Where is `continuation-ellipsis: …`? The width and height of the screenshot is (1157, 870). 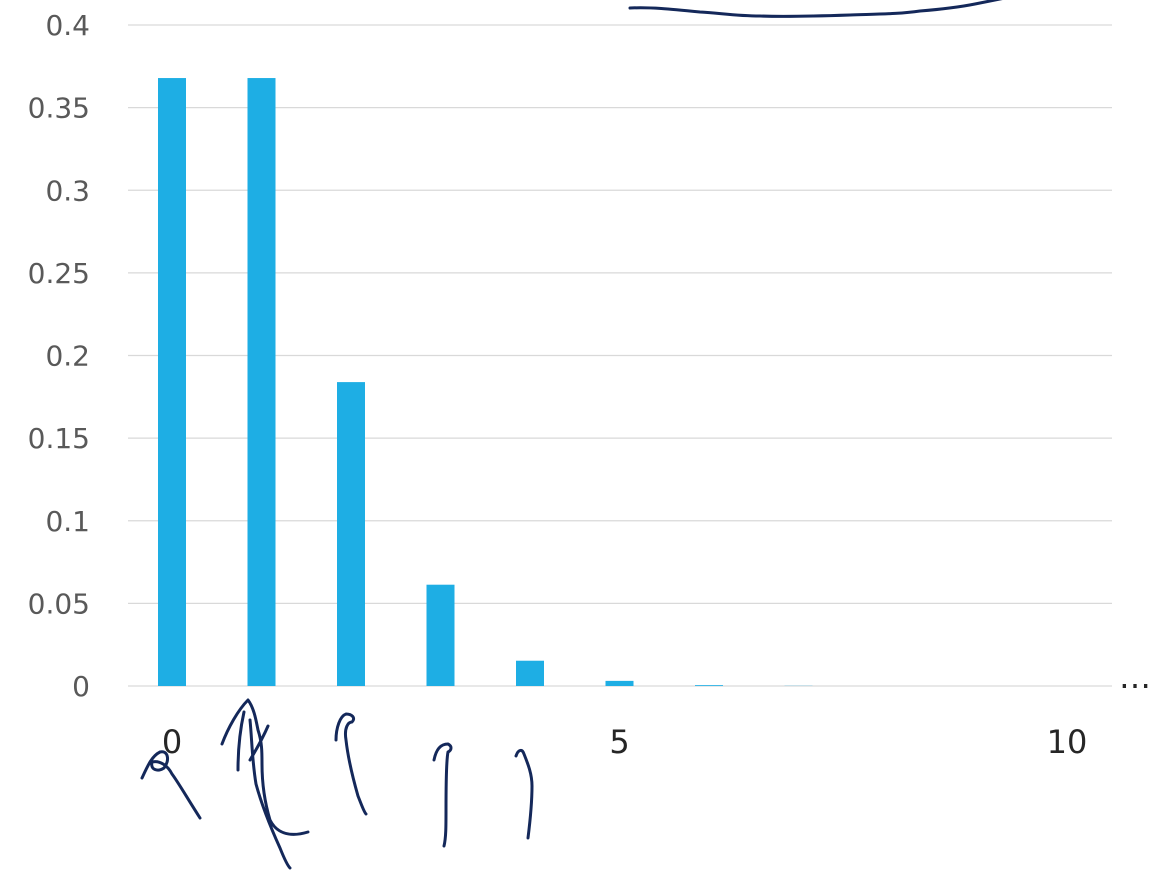
continuation-ellipsis: … is located at coordinates (1135, 677).